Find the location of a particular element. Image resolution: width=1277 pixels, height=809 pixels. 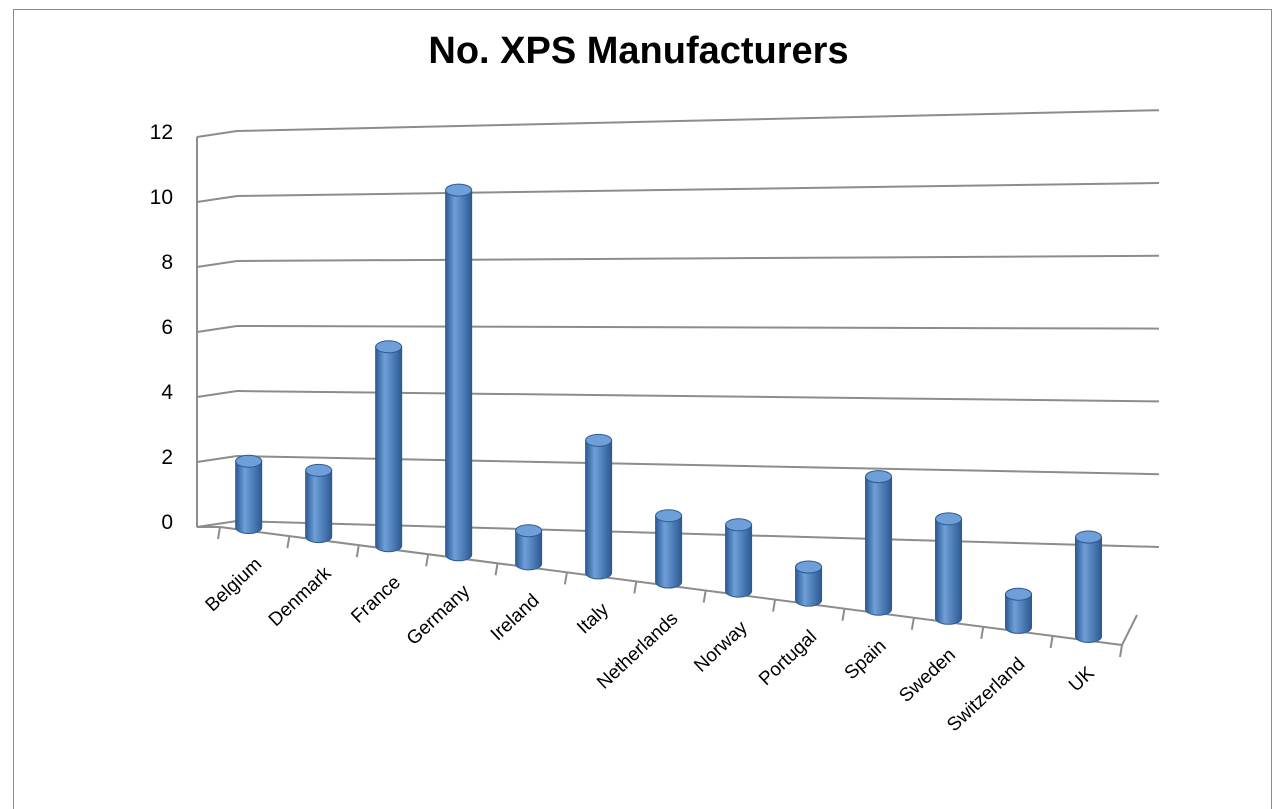

y-tick-label: 2 is located at coordinates (167, 457).